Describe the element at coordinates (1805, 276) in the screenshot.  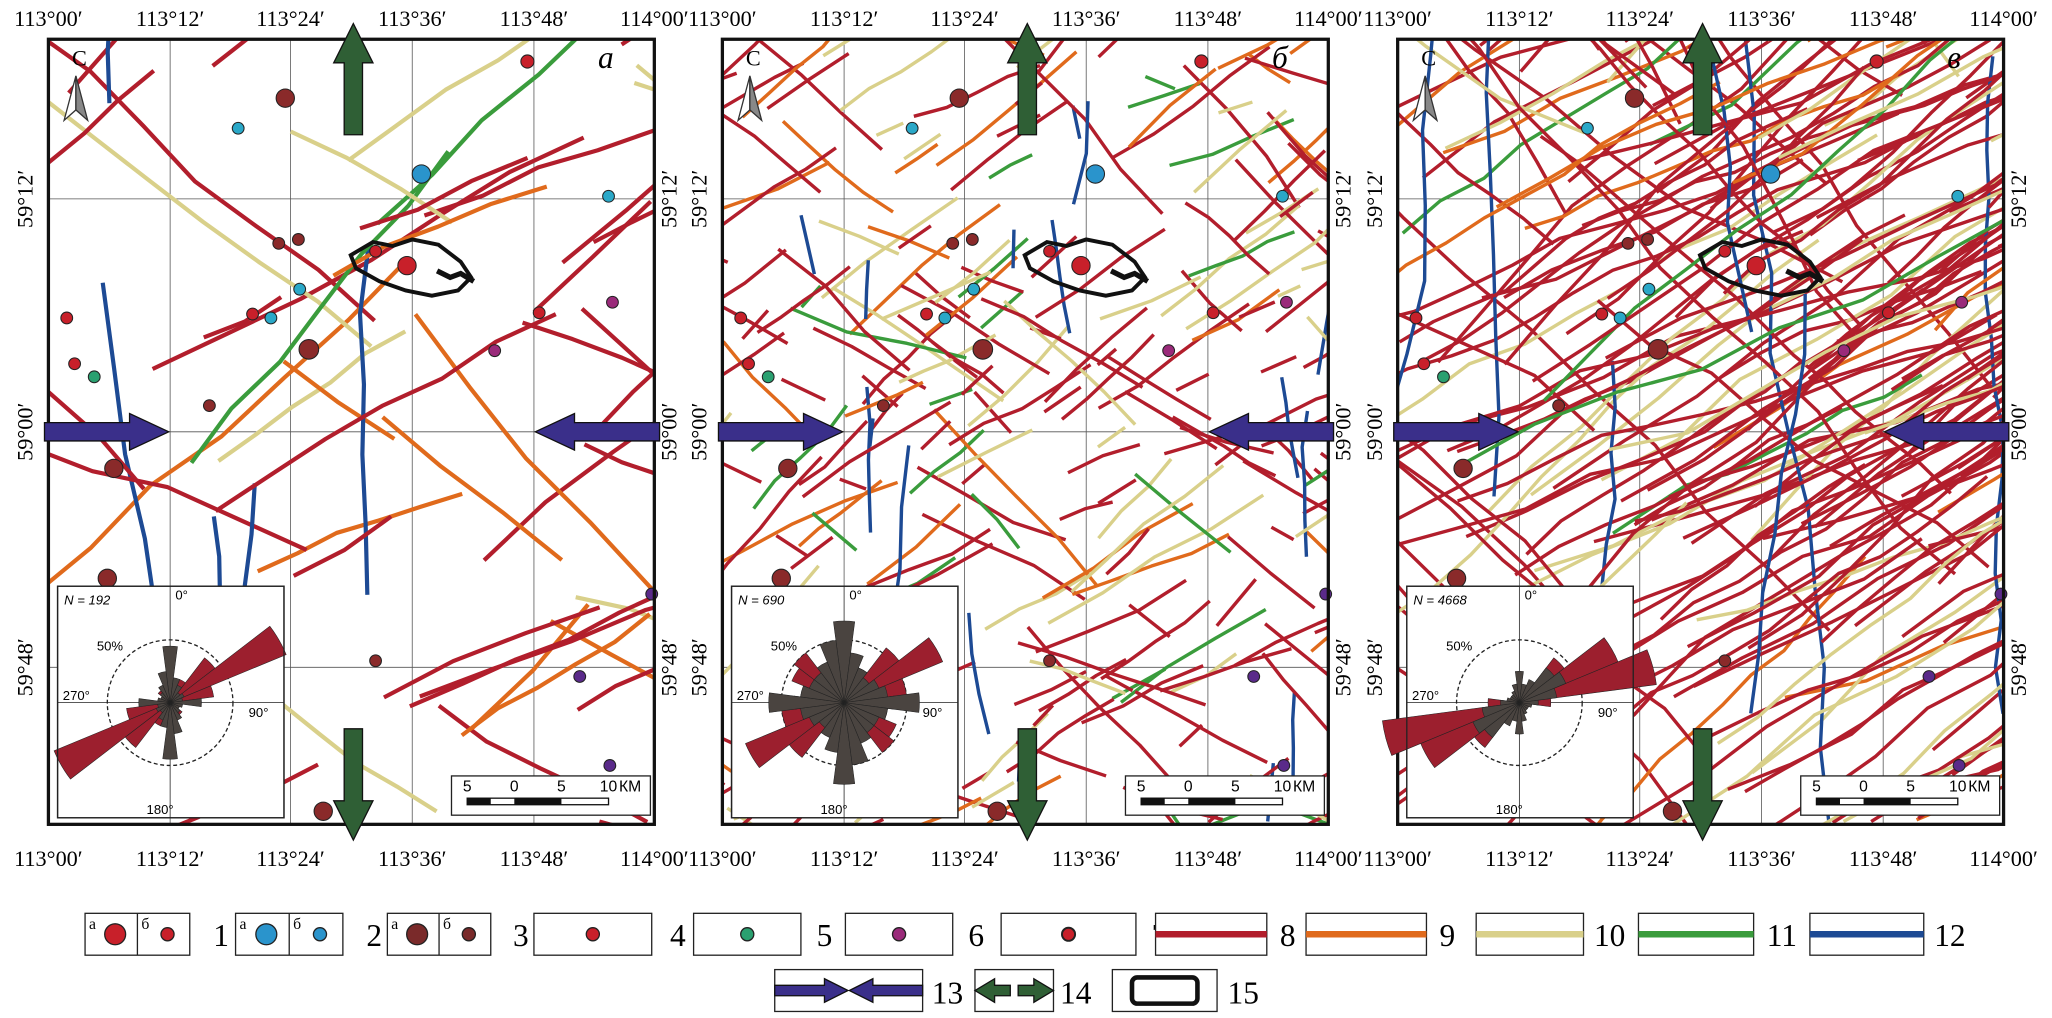
I see `contour-detail` at that location.